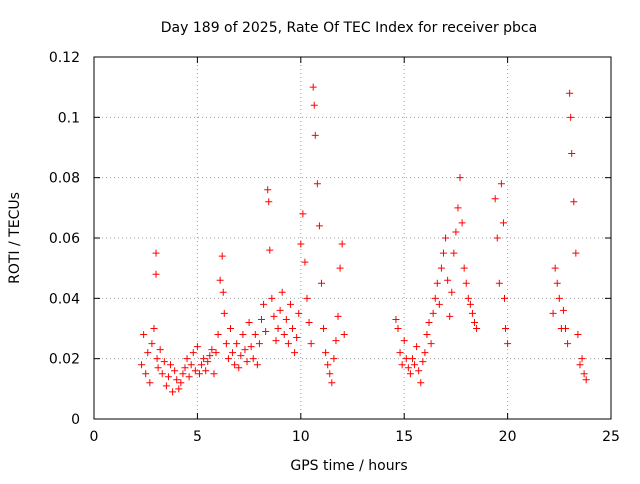 Image resolution: width=640 pixels, height=484 pixels. Describe the element at coordinates (508, 437) in the screenshot. I see `x-tick-label: 20` at that location.